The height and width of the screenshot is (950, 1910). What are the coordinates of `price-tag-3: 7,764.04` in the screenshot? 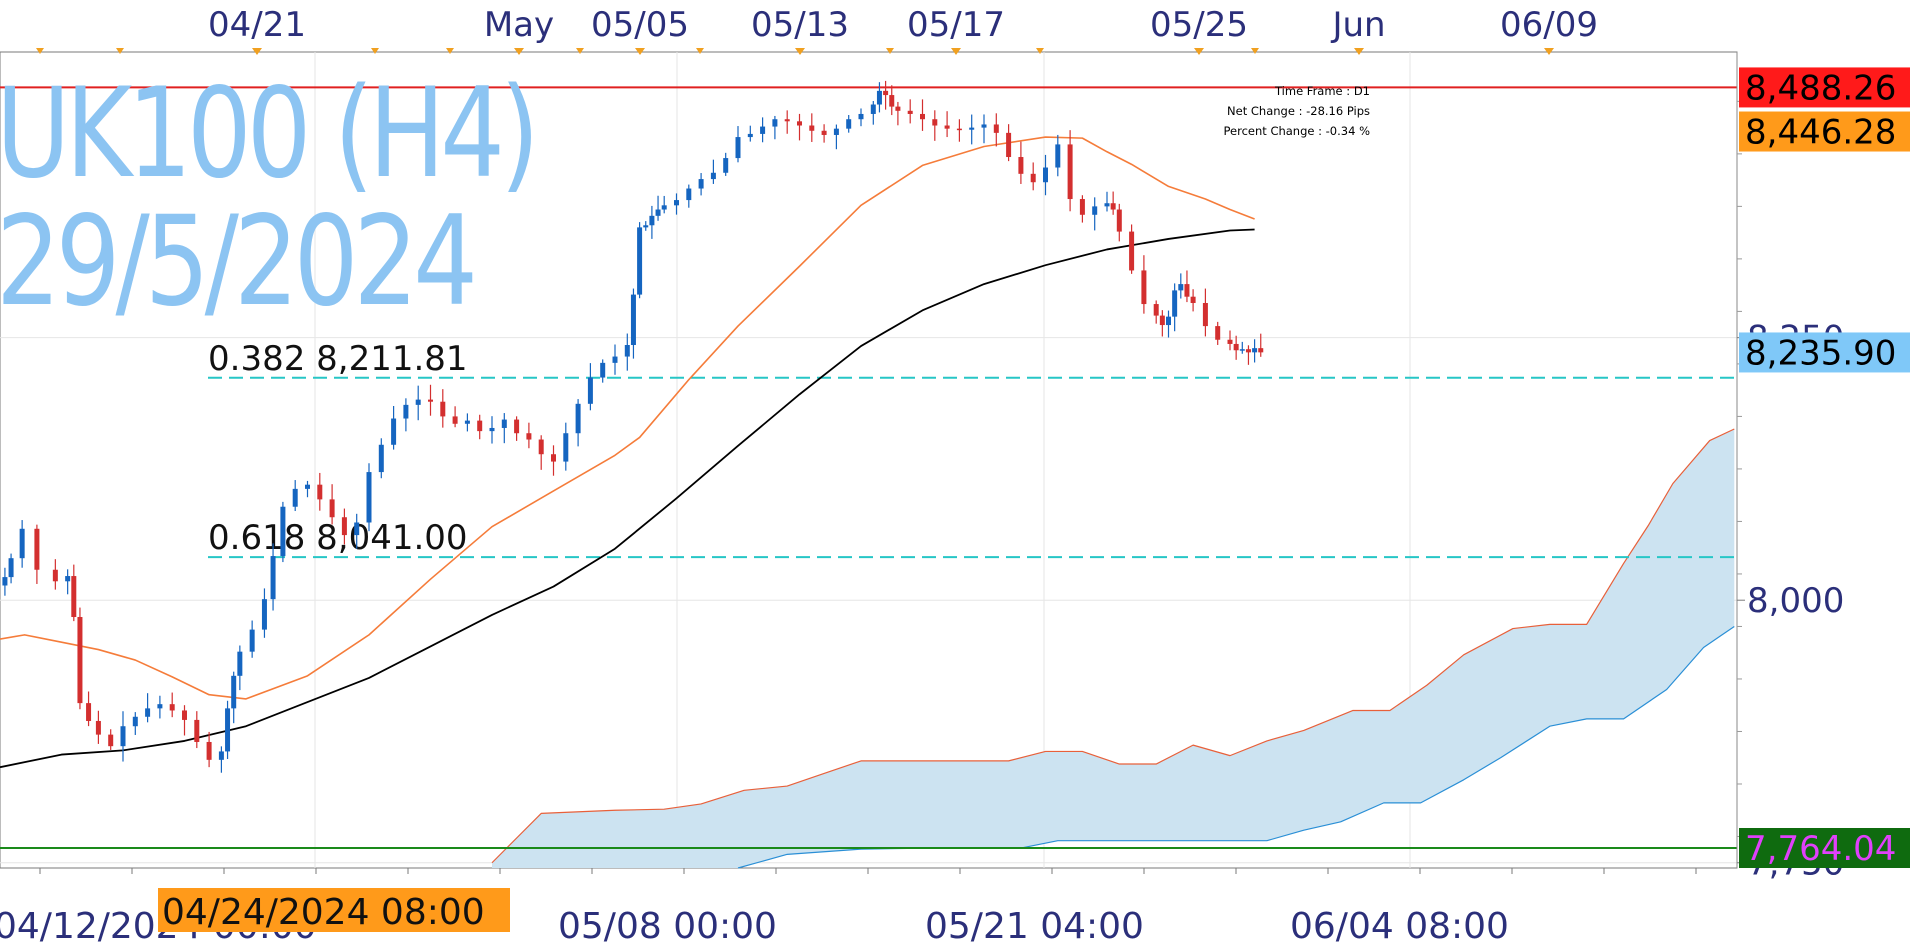 It's located at (1824, 848).